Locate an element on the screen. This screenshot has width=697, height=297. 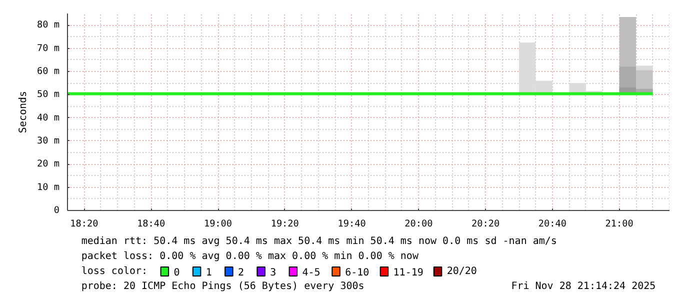
y-tick-label: 30 m is located at coordinates (48, 140).